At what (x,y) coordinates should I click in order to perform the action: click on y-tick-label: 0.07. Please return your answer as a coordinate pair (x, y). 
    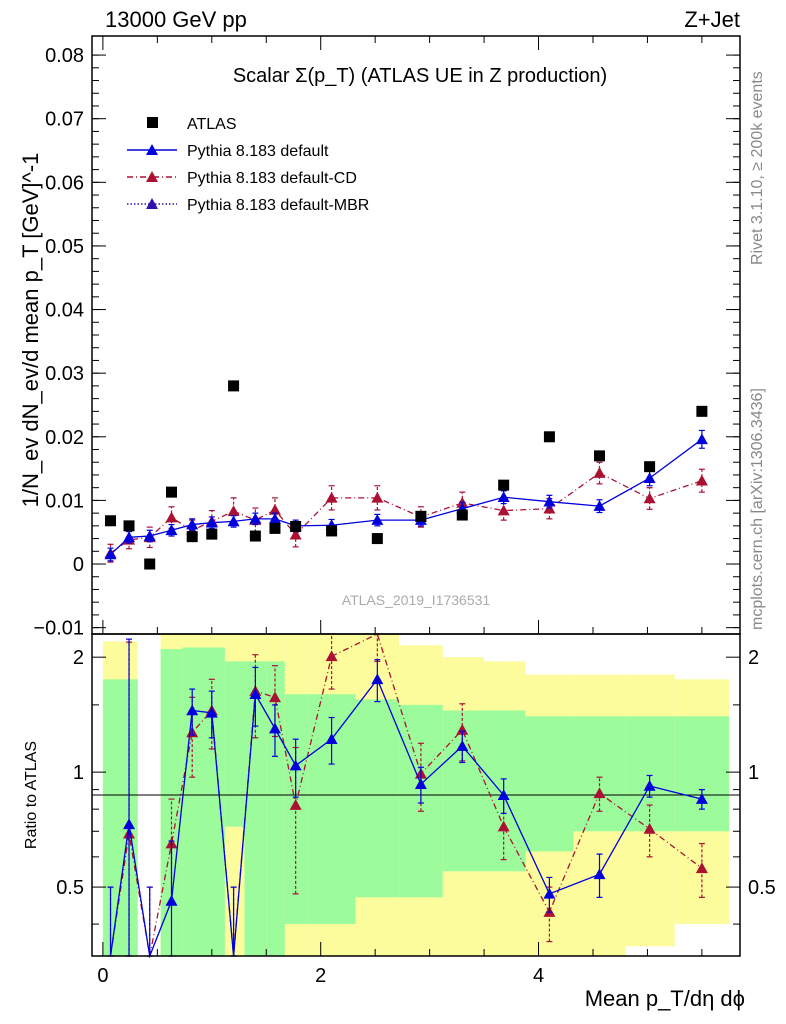
    Looking at the image, I should click on (64, 120).